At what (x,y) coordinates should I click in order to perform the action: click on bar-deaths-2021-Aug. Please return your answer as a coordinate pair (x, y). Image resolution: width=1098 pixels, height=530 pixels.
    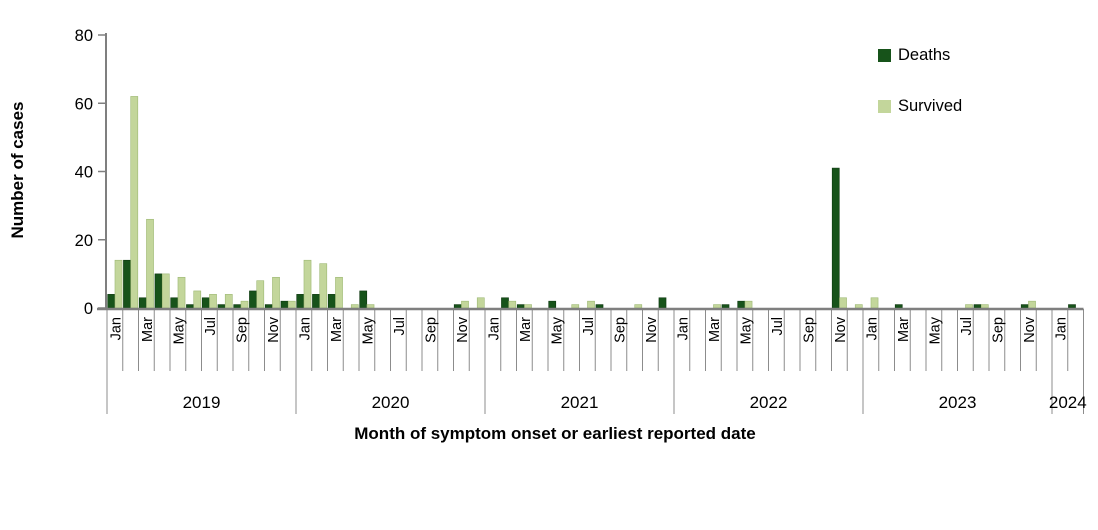
    Looking at the image, I should click on (599, 306).